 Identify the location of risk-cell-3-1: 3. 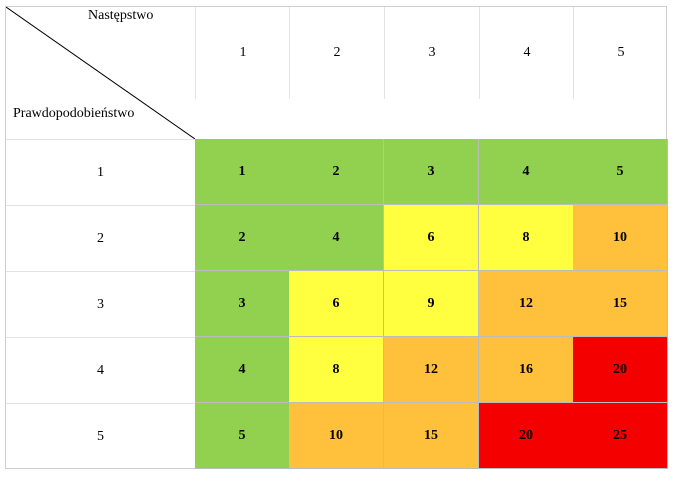
(242, 304).